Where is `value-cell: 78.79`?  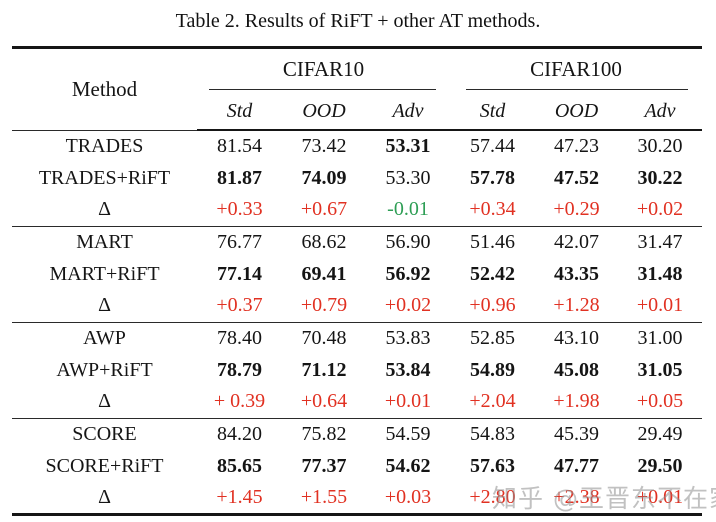 value-cell: 78.79 is located at coordinates (239, 369).